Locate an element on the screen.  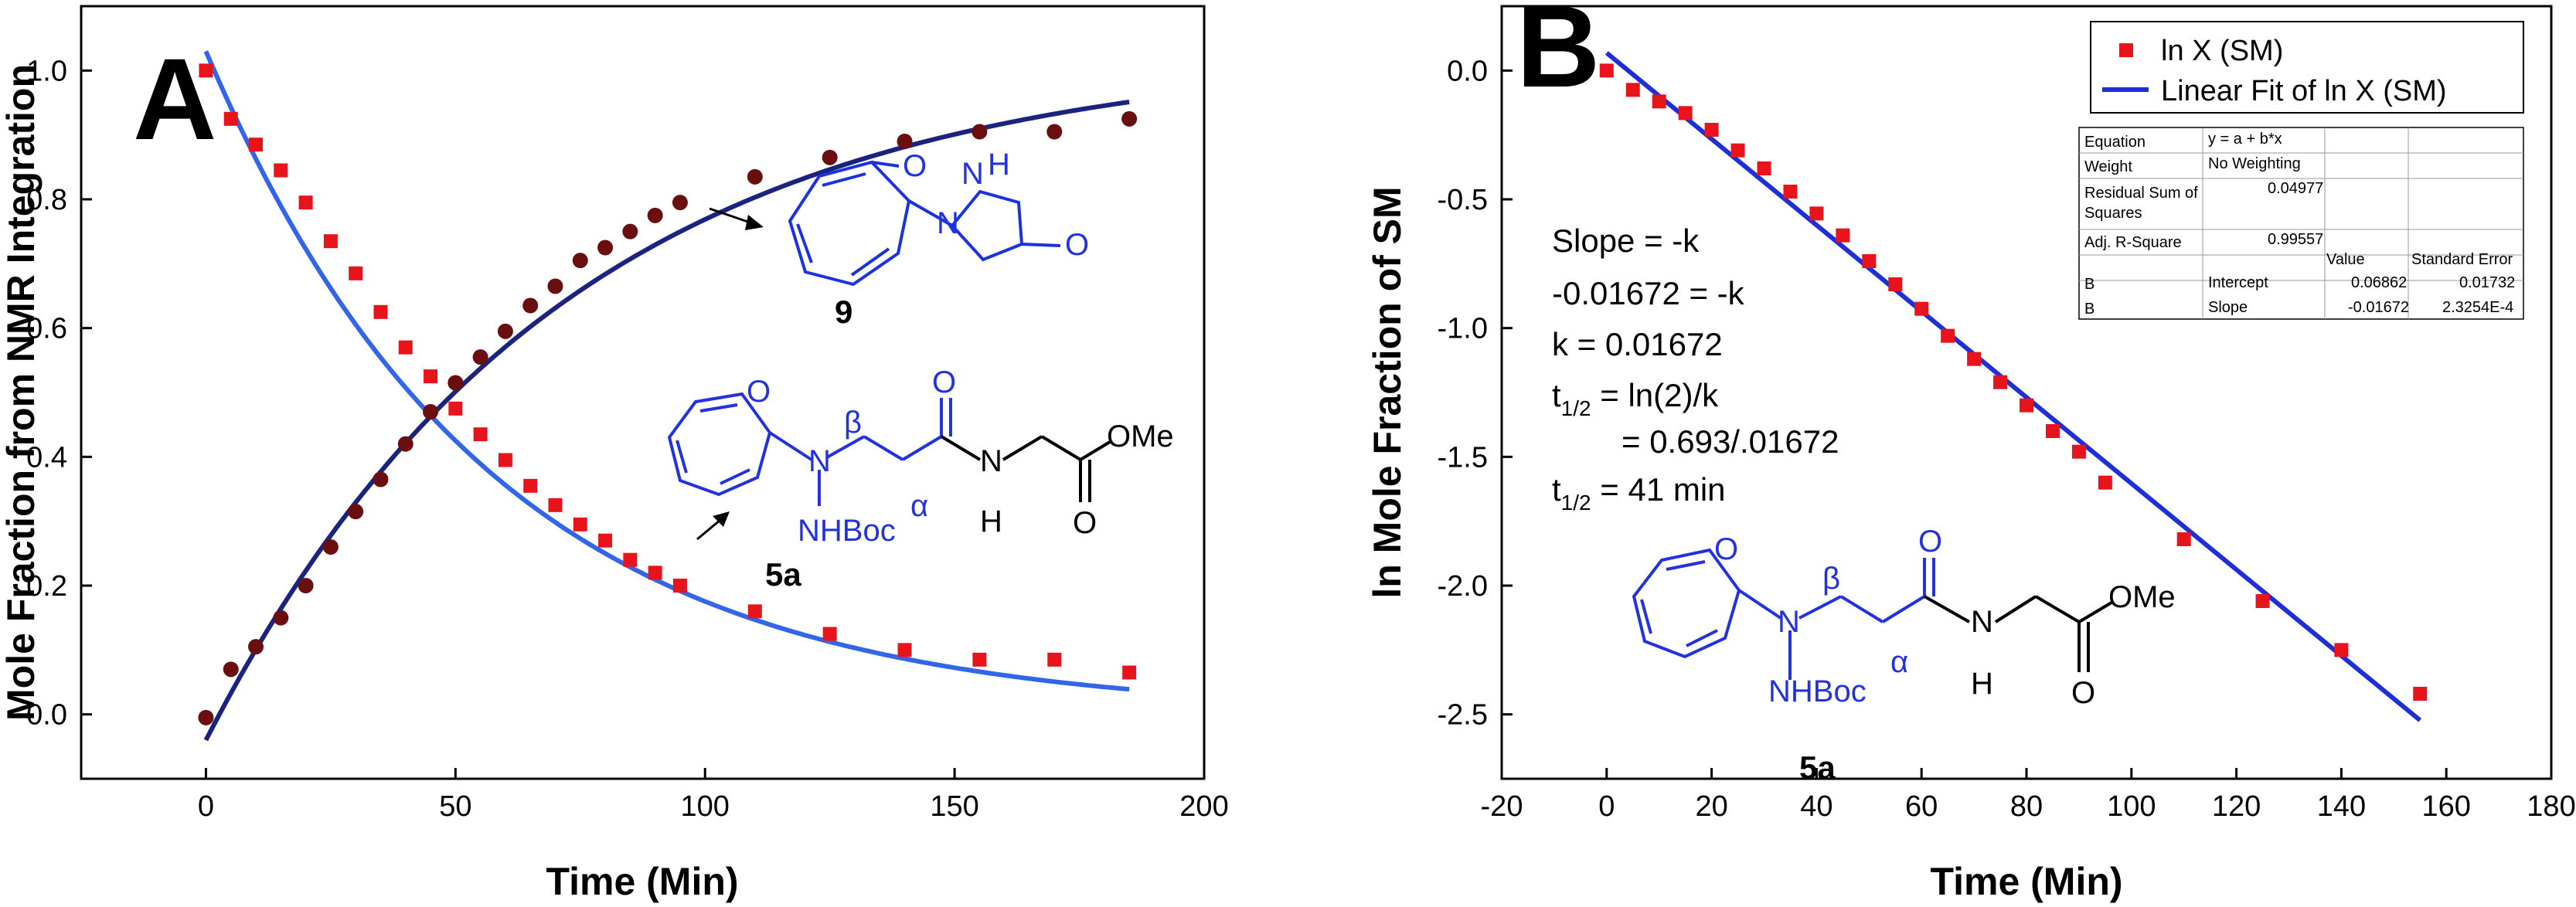
y-tick-label: -2.5 is located at coordinates (1463, 715).